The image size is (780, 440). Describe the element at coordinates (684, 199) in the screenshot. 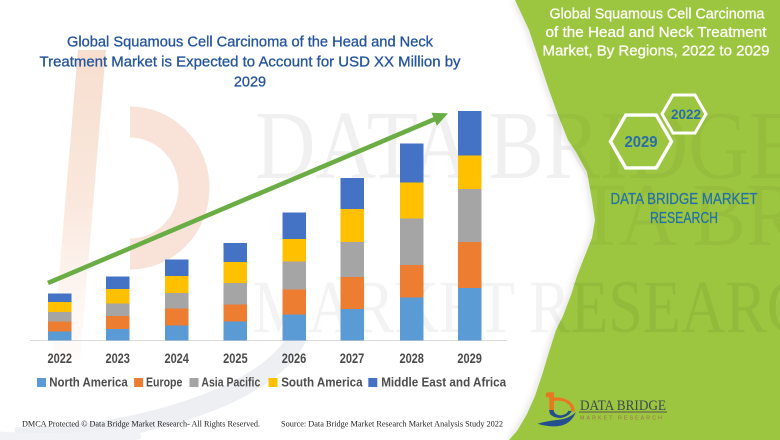

I see `svg-text: DATA BRIDGE MARKET` at that location.